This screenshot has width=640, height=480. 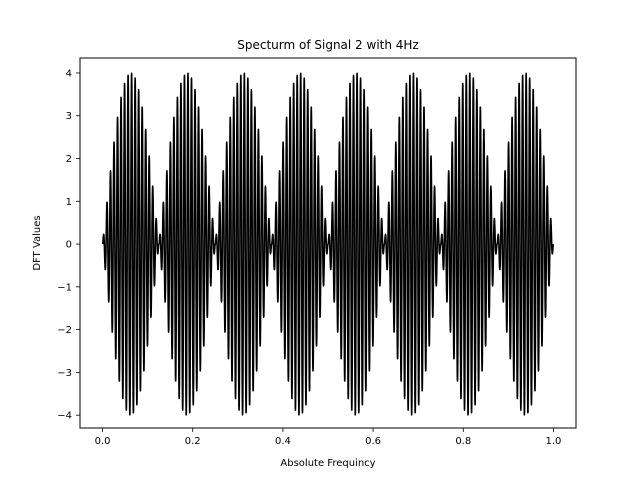 What do you see at coordinates (283, 441) in the screenshot?
I see `x-tick-label: 0.4` at bounding box center [283, 441].